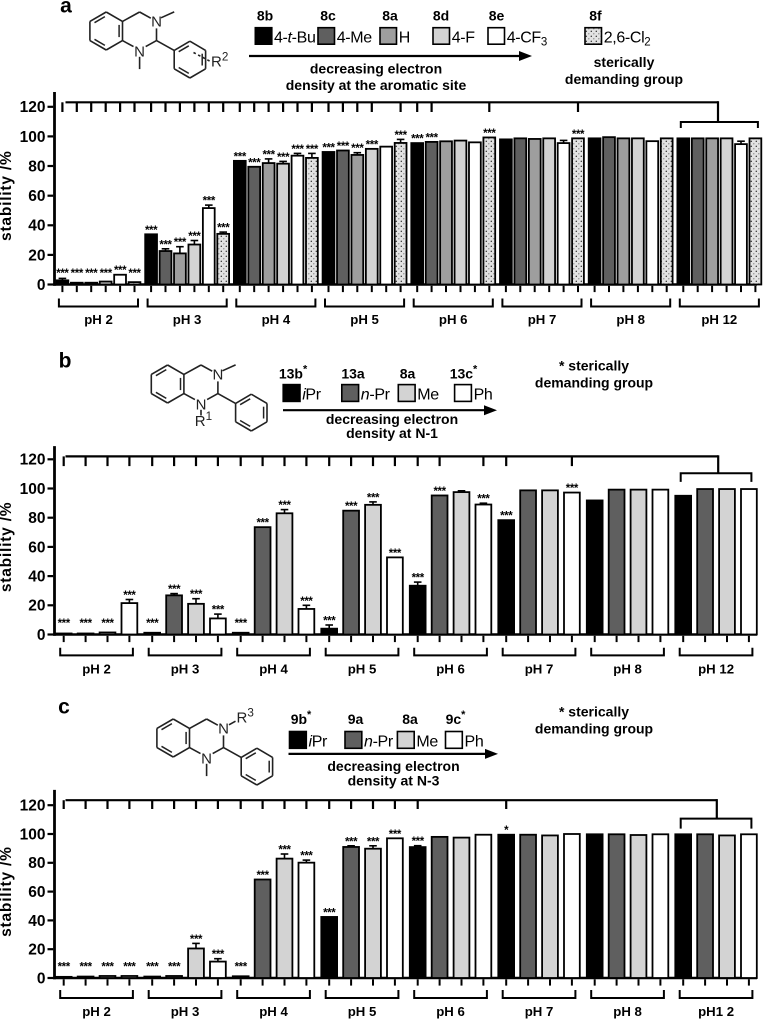  Describe the element at coordinates (497, 16) in the screenshot. I see `svg-text: 8e` at that location.